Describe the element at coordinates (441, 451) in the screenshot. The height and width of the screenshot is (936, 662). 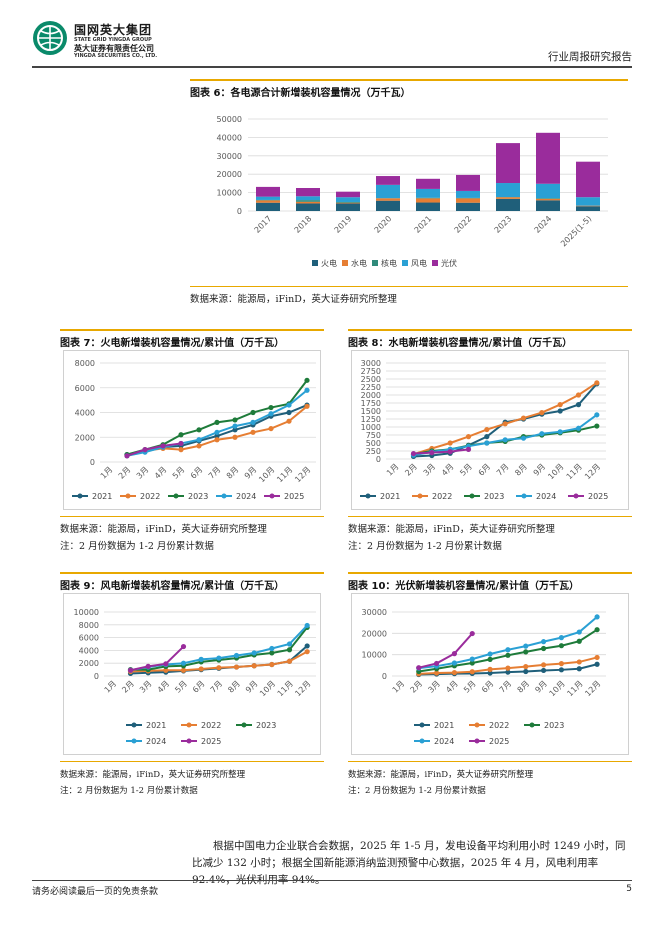
I see `series-line` at that location.